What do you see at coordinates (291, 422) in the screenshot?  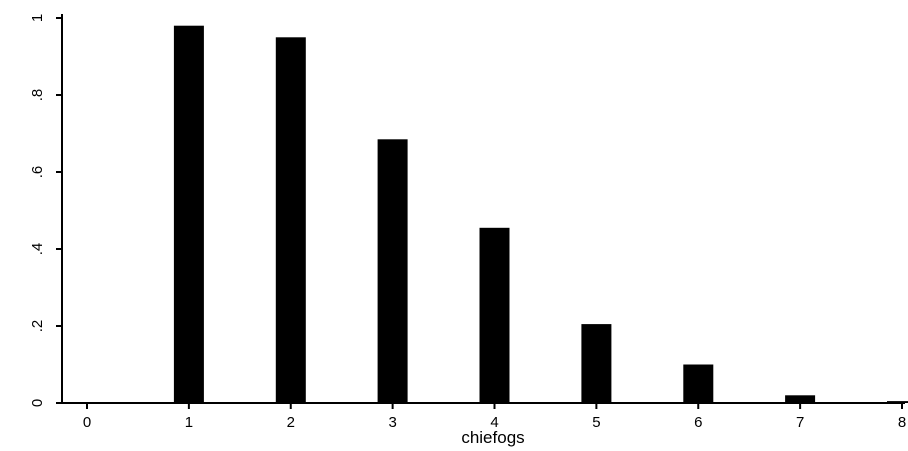 I see `x-tick-label-2: 2` at bounding box center [291, 422].